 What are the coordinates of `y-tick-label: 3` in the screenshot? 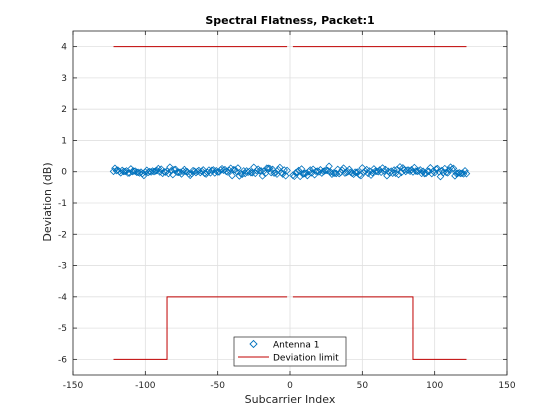 It's located at (64, 79).